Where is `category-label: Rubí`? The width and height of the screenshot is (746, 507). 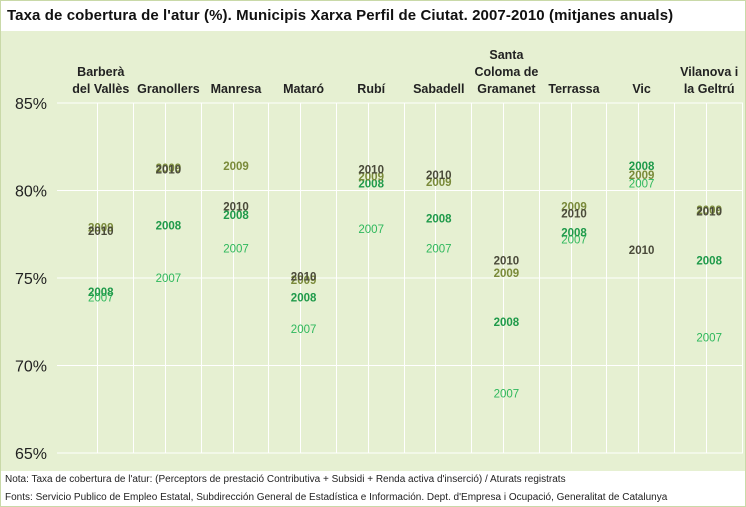 category-label: Rubí is located at coordinates (371, 89).